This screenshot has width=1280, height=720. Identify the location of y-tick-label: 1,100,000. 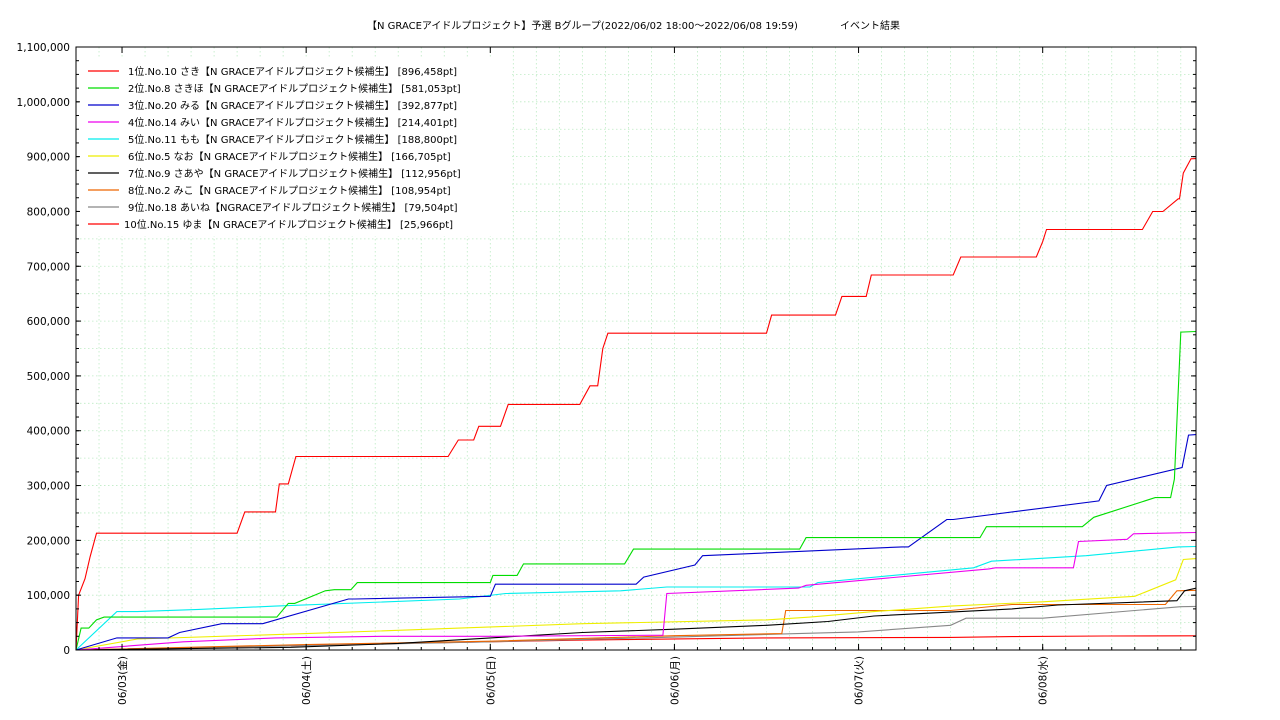
(43, 48).